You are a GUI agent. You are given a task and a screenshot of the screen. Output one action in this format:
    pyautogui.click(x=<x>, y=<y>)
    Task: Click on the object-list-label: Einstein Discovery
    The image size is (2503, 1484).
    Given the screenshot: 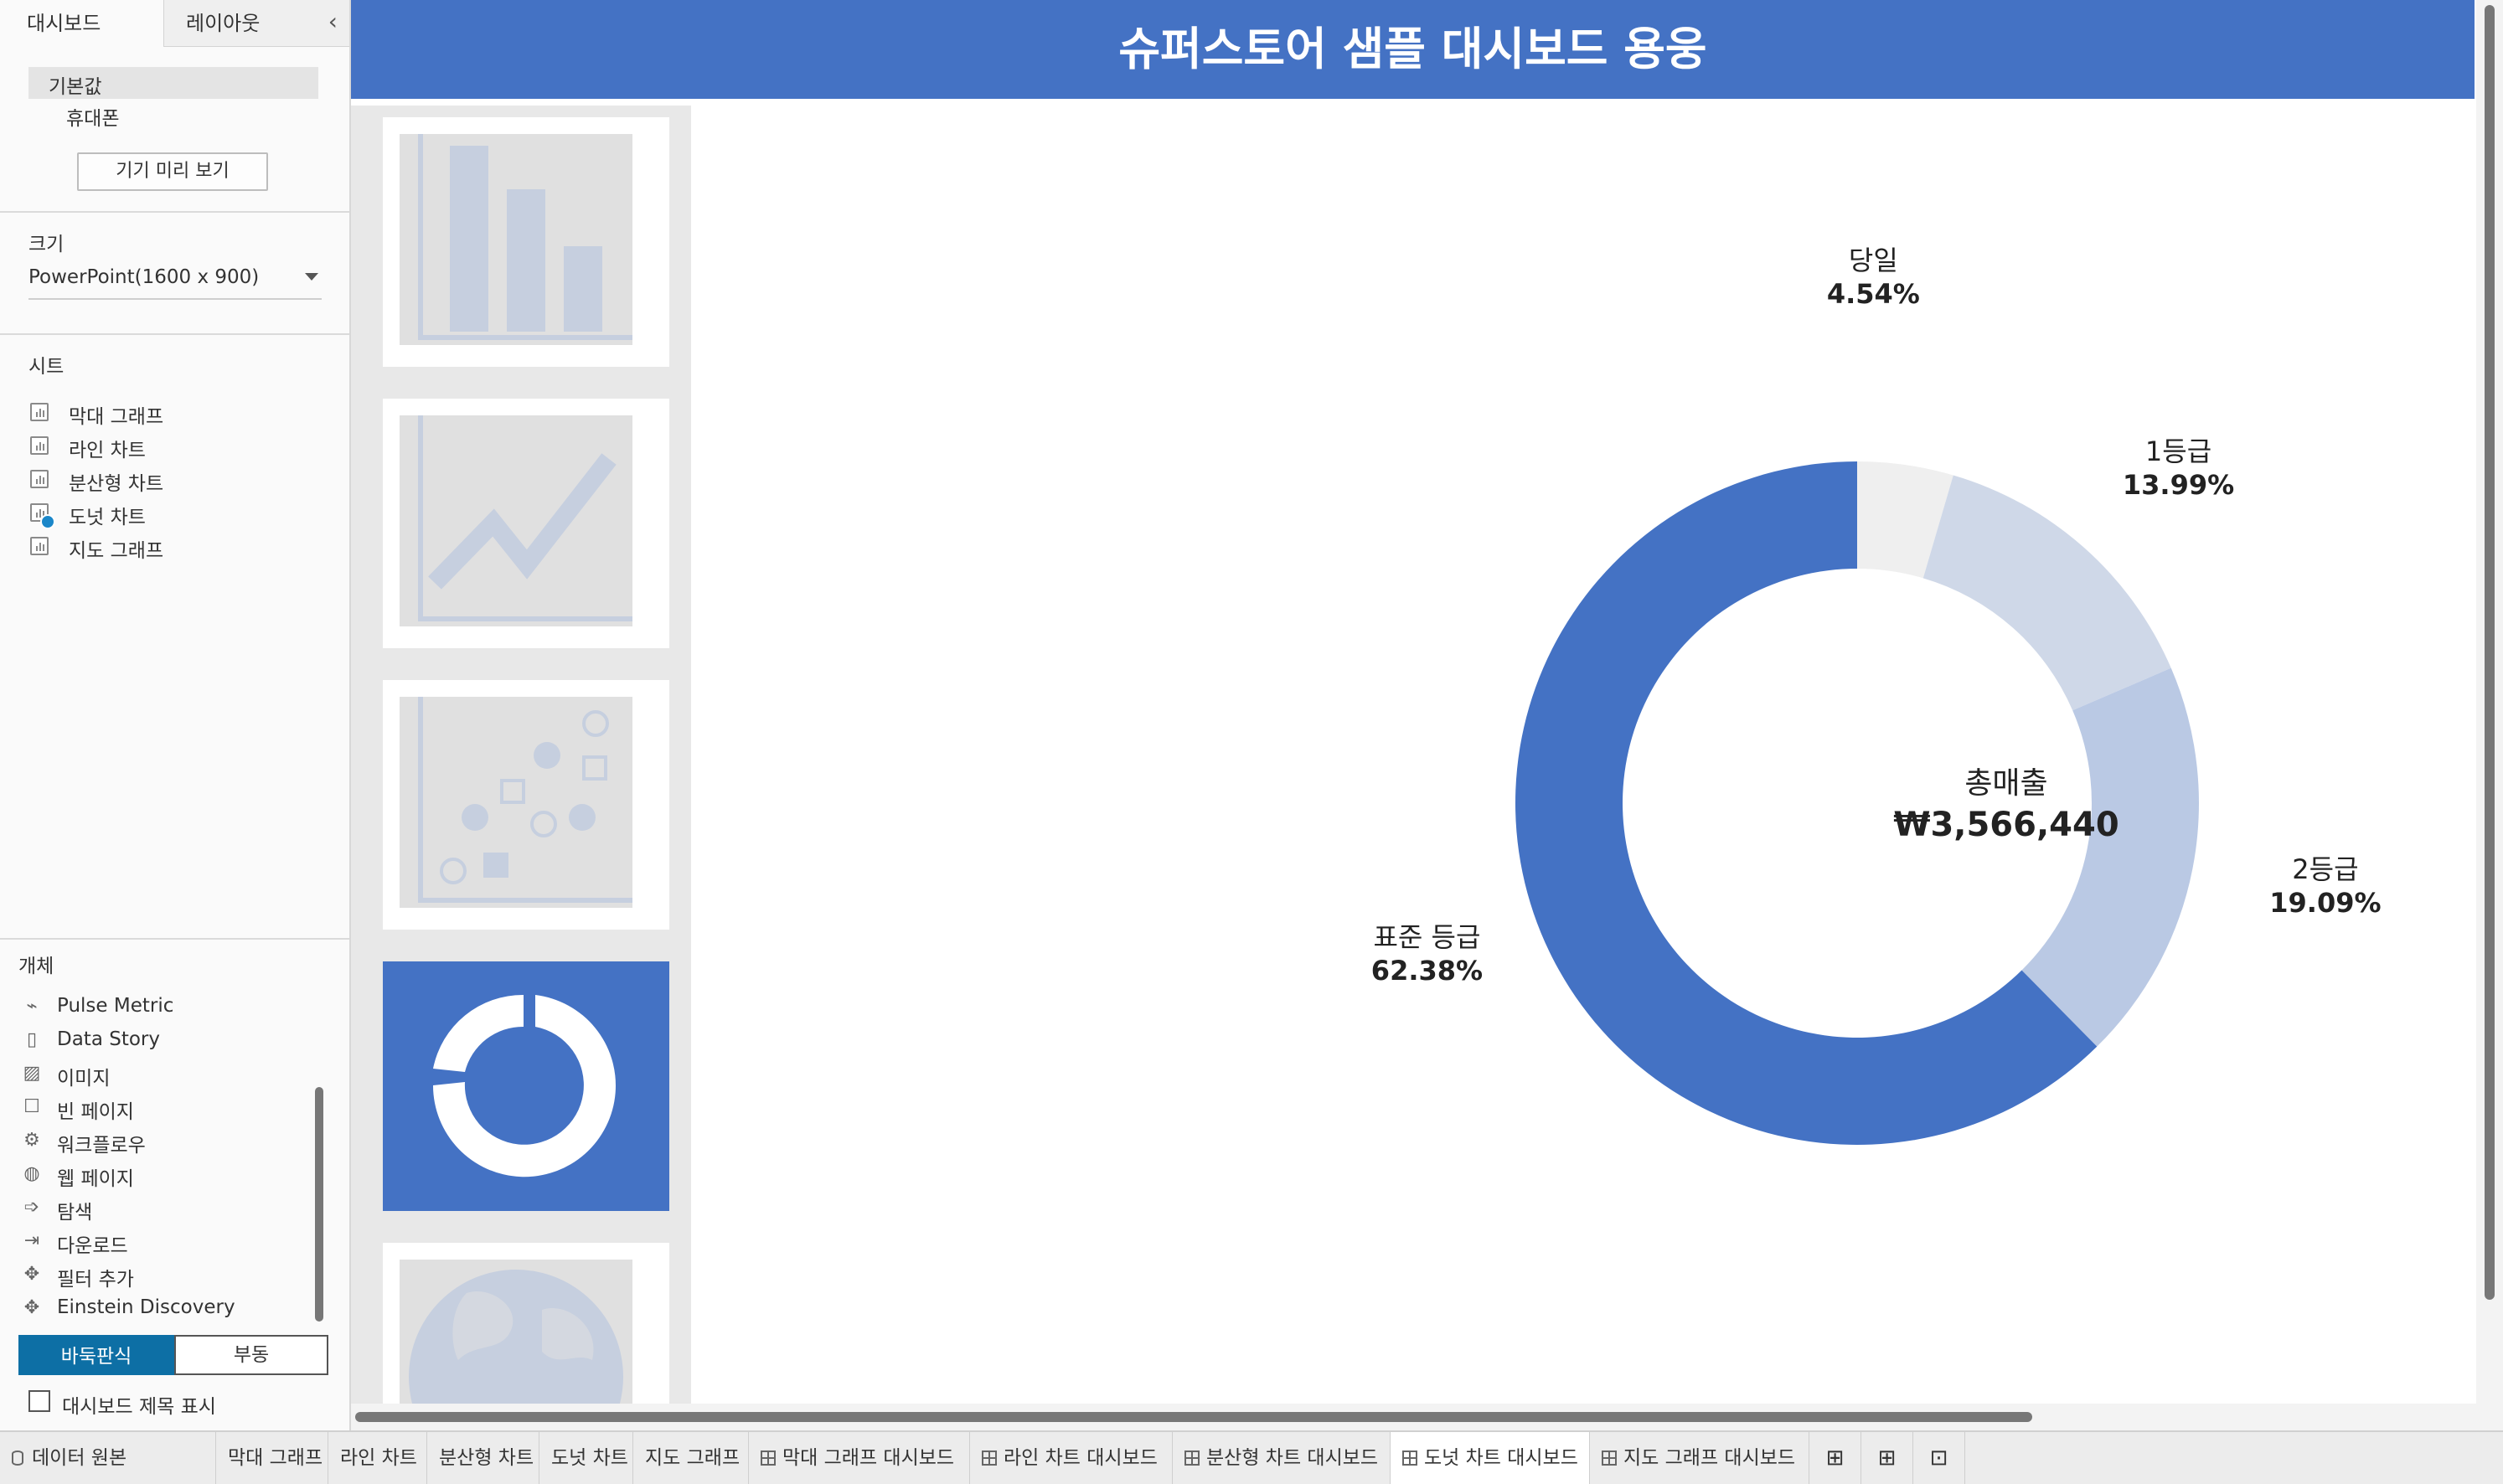 What is the action you would take?
    pyautogui.click(x=146, y=1307)
    